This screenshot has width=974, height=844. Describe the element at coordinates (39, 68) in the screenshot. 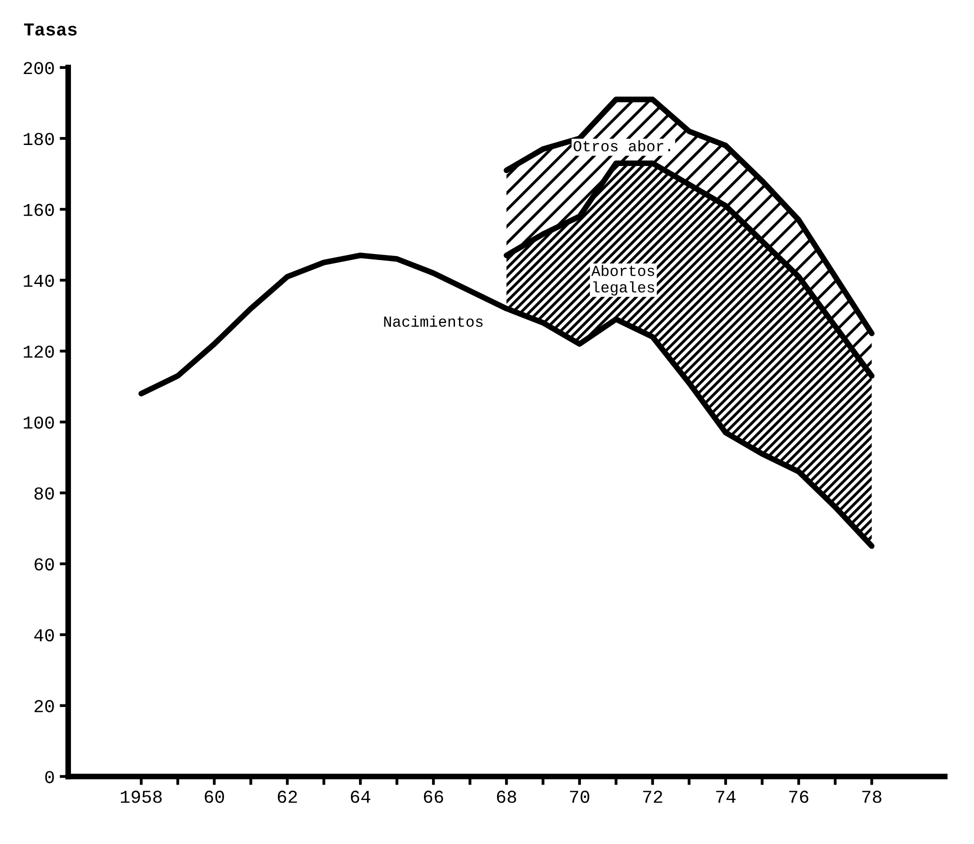

I see `y-tick-label: 200` at that location.